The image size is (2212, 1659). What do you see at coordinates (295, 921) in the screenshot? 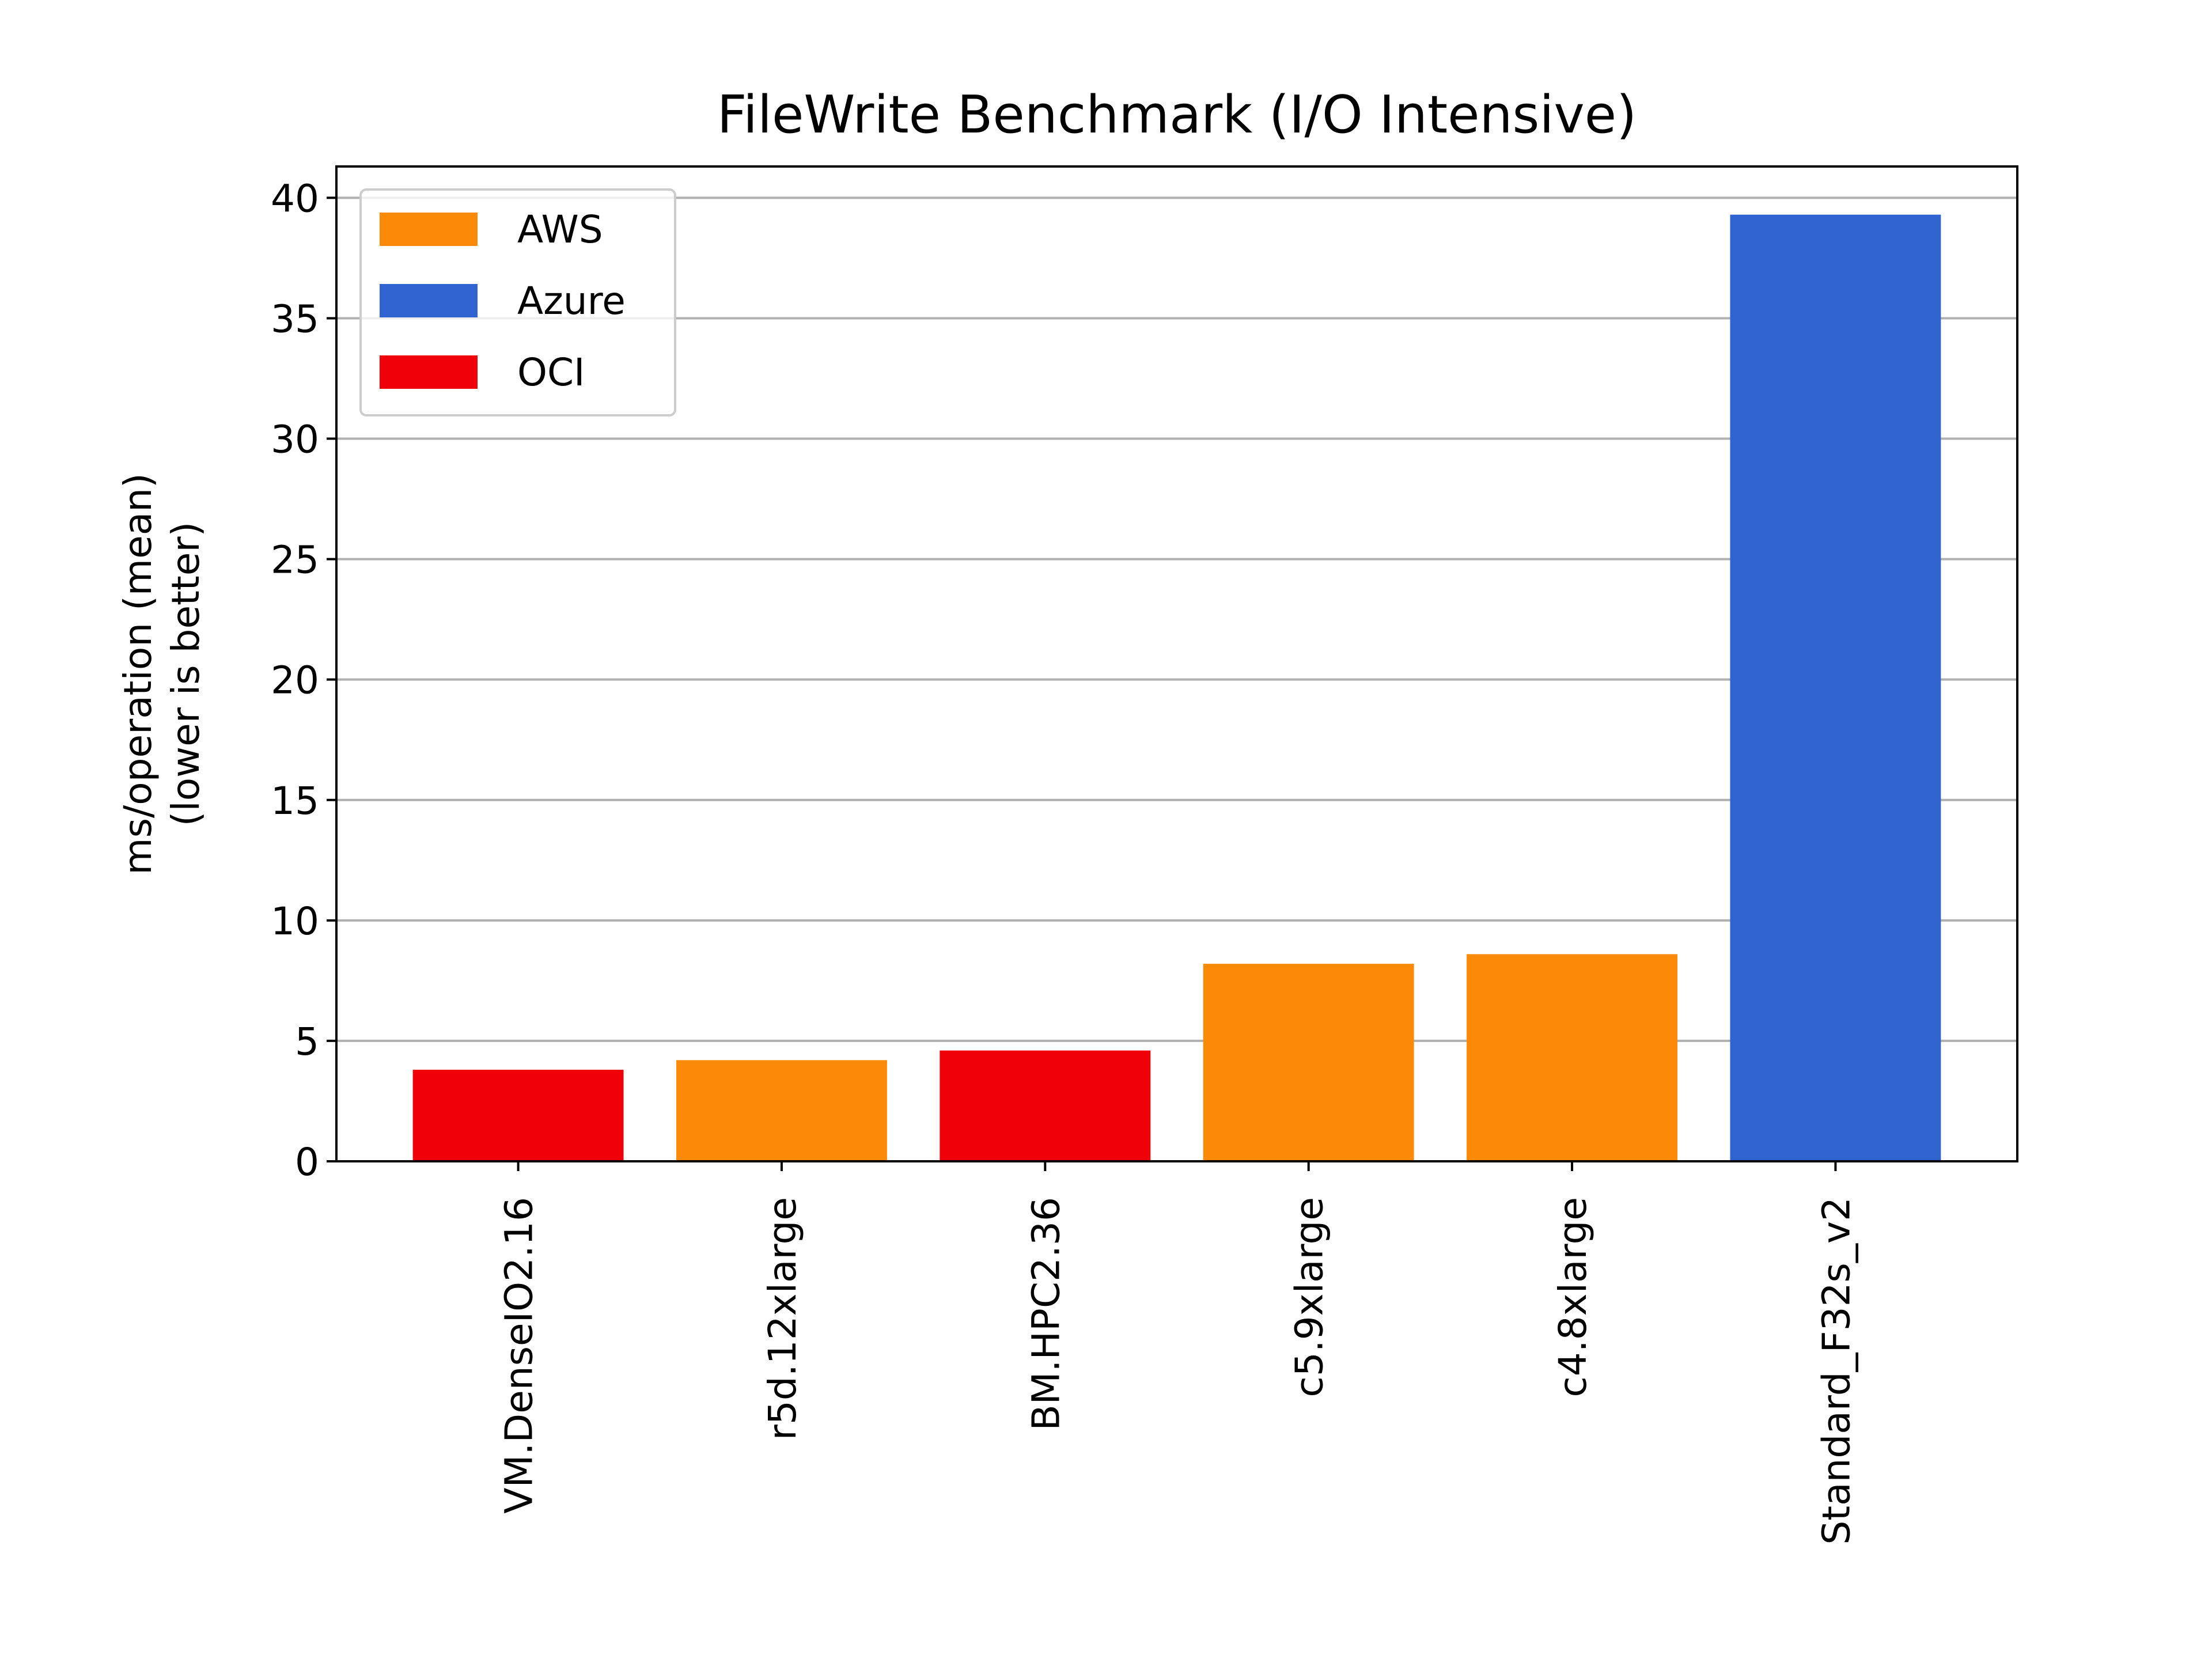
I see `y-tick-label: 10` at bounding box center [295, 921].